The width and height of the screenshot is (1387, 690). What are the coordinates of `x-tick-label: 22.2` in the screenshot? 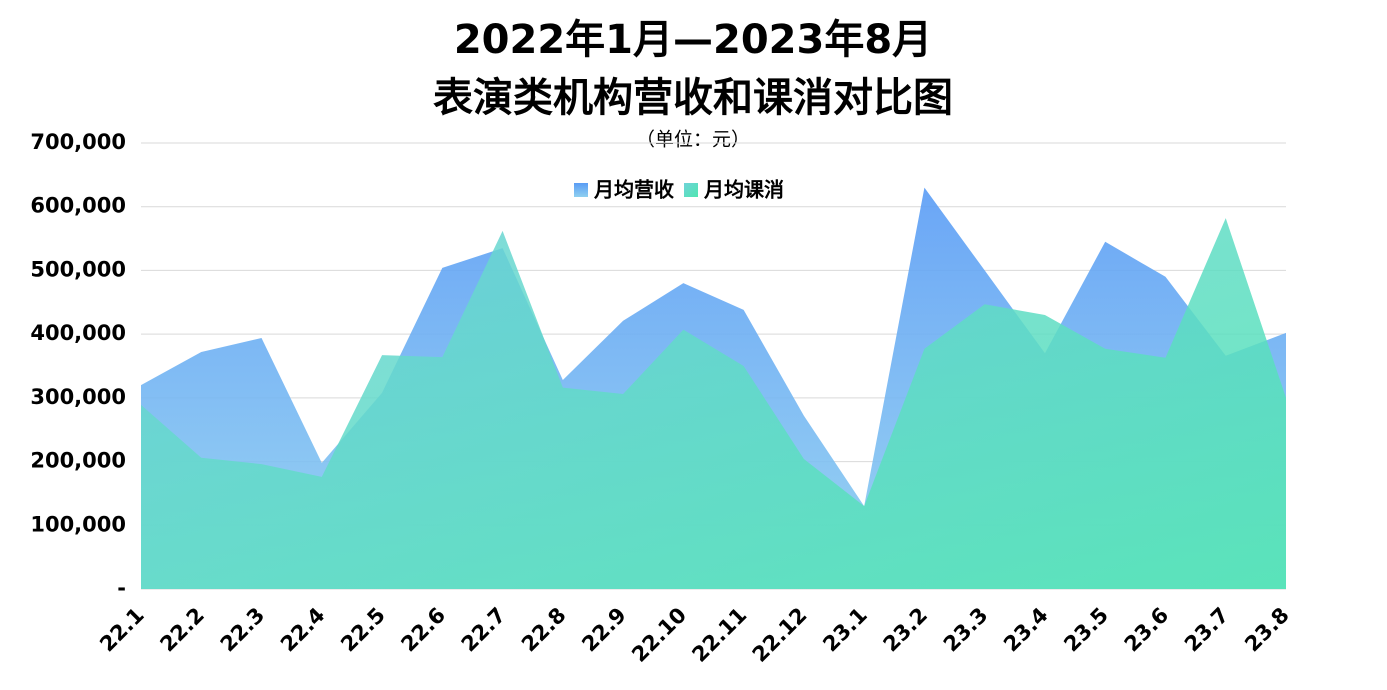 It's located at (182, 630).